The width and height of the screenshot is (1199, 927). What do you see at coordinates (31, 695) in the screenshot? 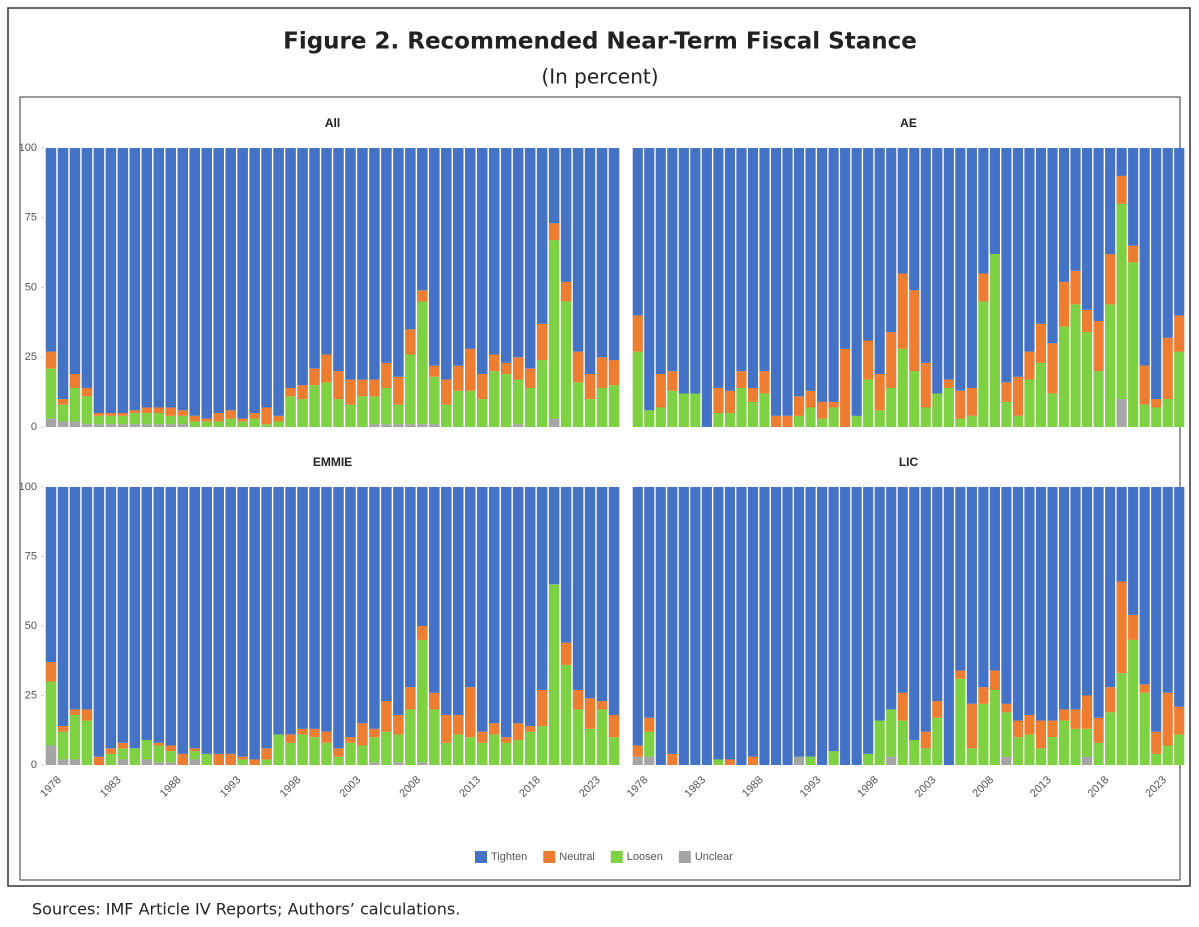
I see `y-tick-label: 25` at bounding box center [31, 695].